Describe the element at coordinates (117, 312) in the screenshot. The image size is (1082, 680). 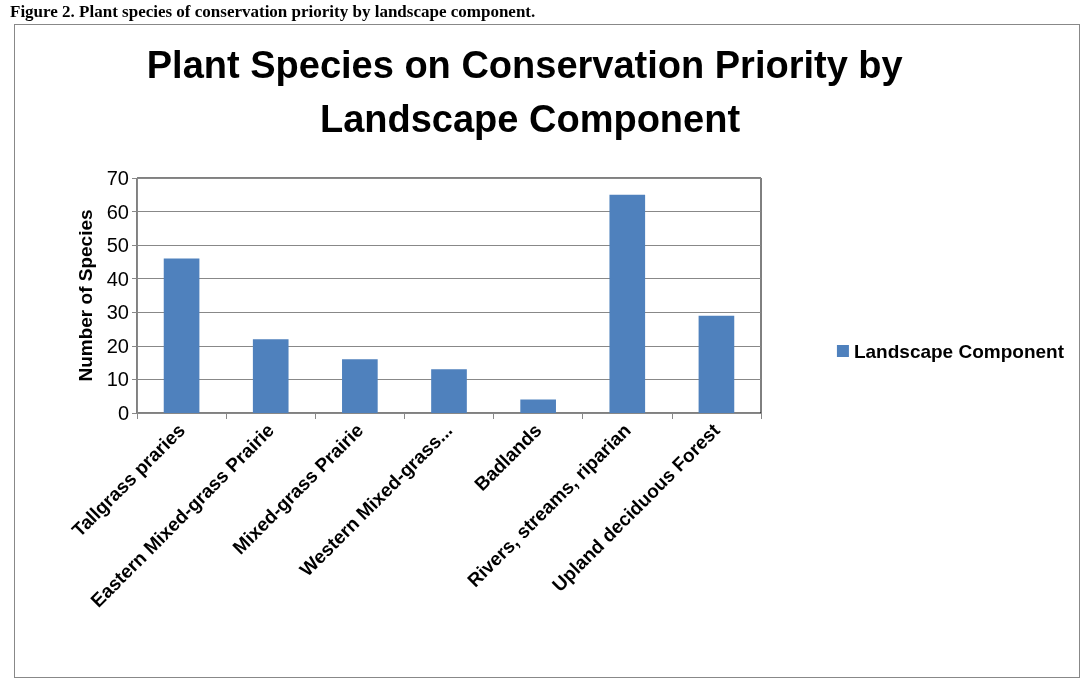
I see `y-tick-label: 30` at that location.